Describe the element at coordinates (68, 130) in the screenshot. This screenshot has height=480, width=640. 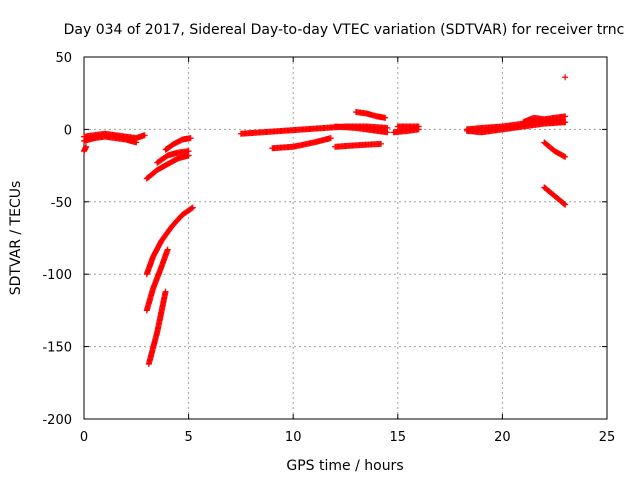
I see `y-tick-label: 0` at that location.